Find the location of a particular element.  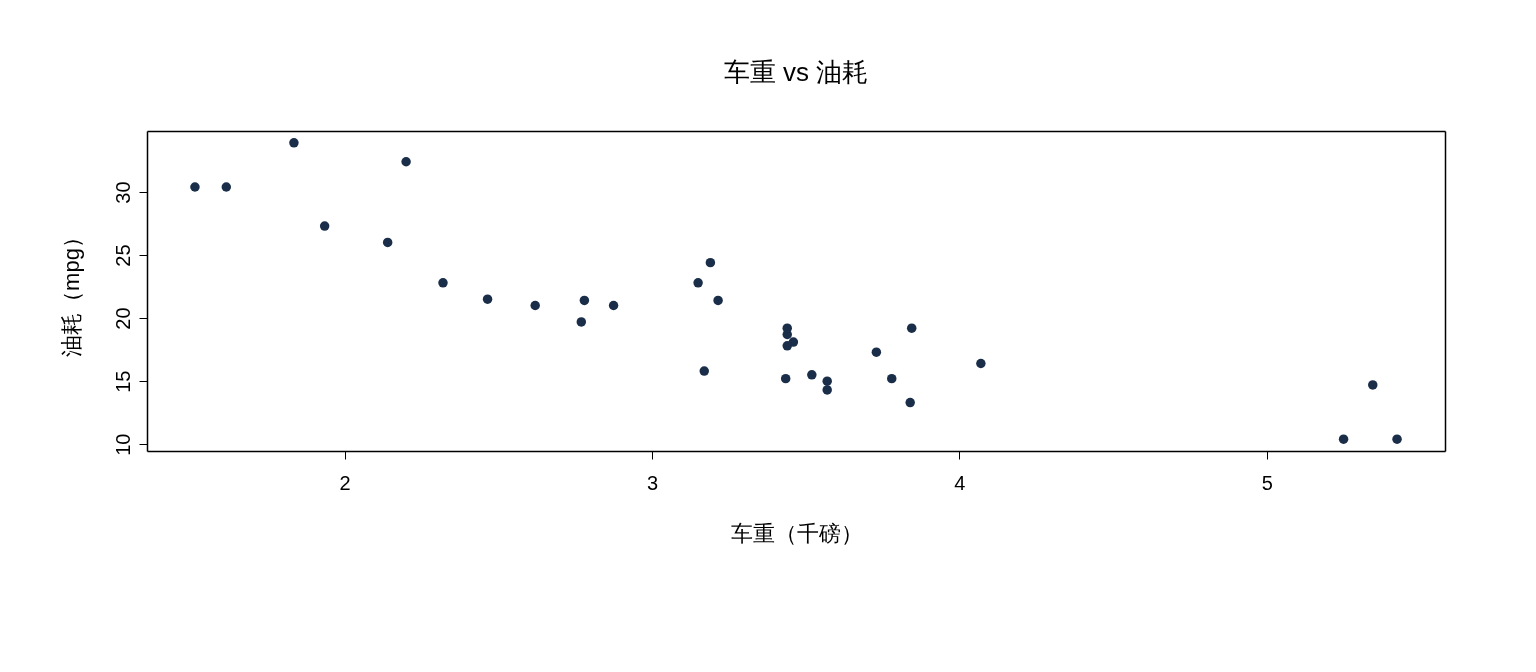

y-tick-label: 20 is located at coordinates (122, 318).